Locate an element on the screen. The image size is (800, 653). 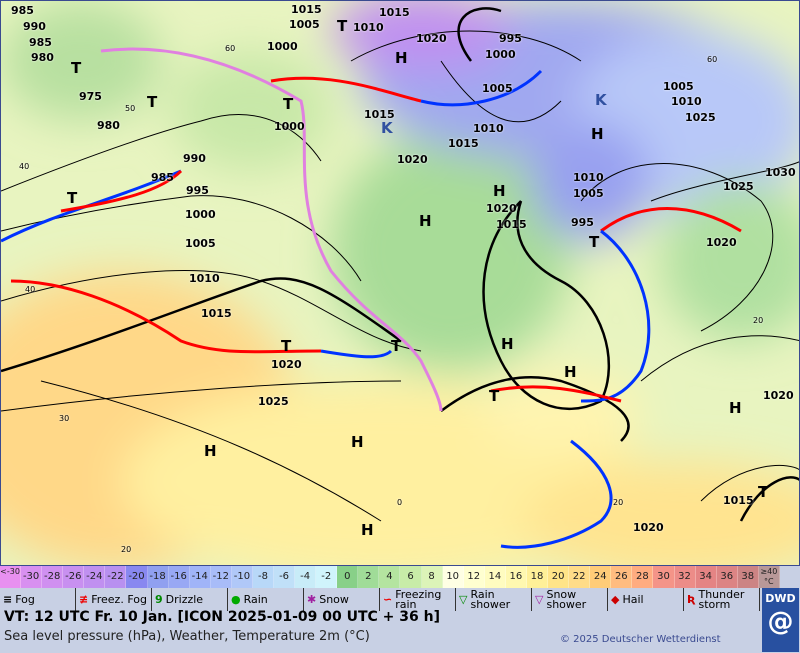
legend-label: Rain shower is located at coordinates (490, 599).